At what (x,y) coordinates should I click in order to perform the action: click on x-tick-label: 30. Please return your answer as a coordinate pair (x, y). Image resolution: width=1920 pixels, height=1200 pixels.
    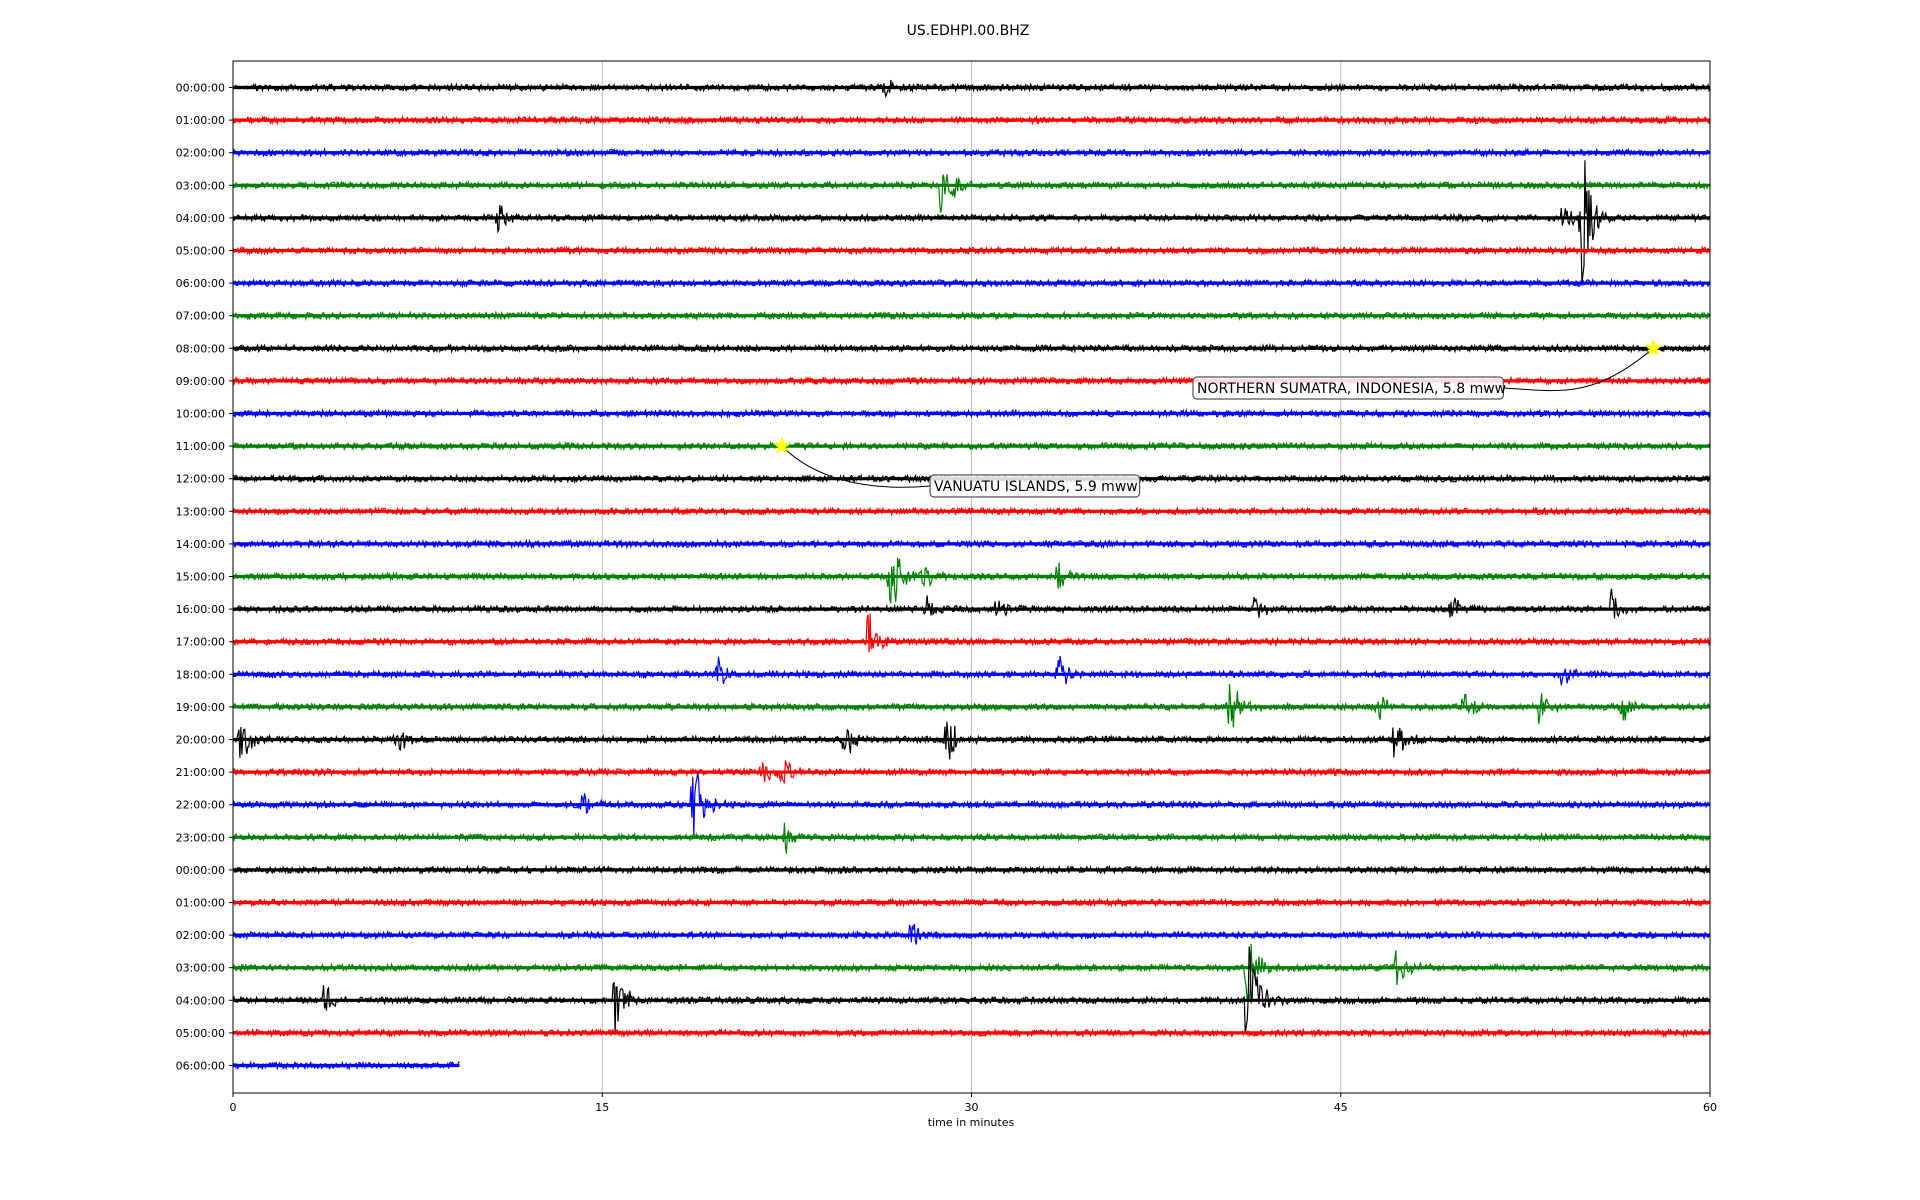
    Looking at the image, I should click on (972, 1107).